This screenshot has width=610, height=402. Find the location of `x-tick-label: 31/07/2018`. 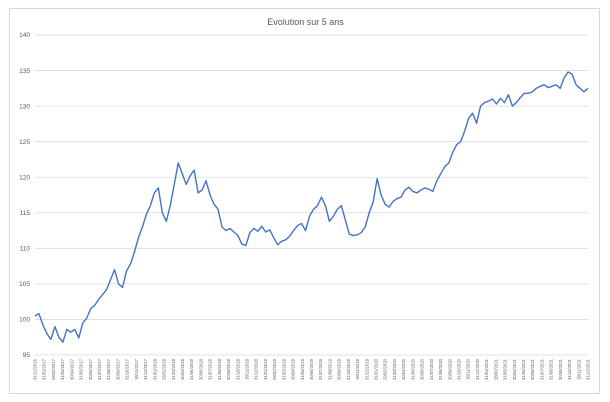

x-tick-label: 31/07/2018 is located at coordinates (210, 369).